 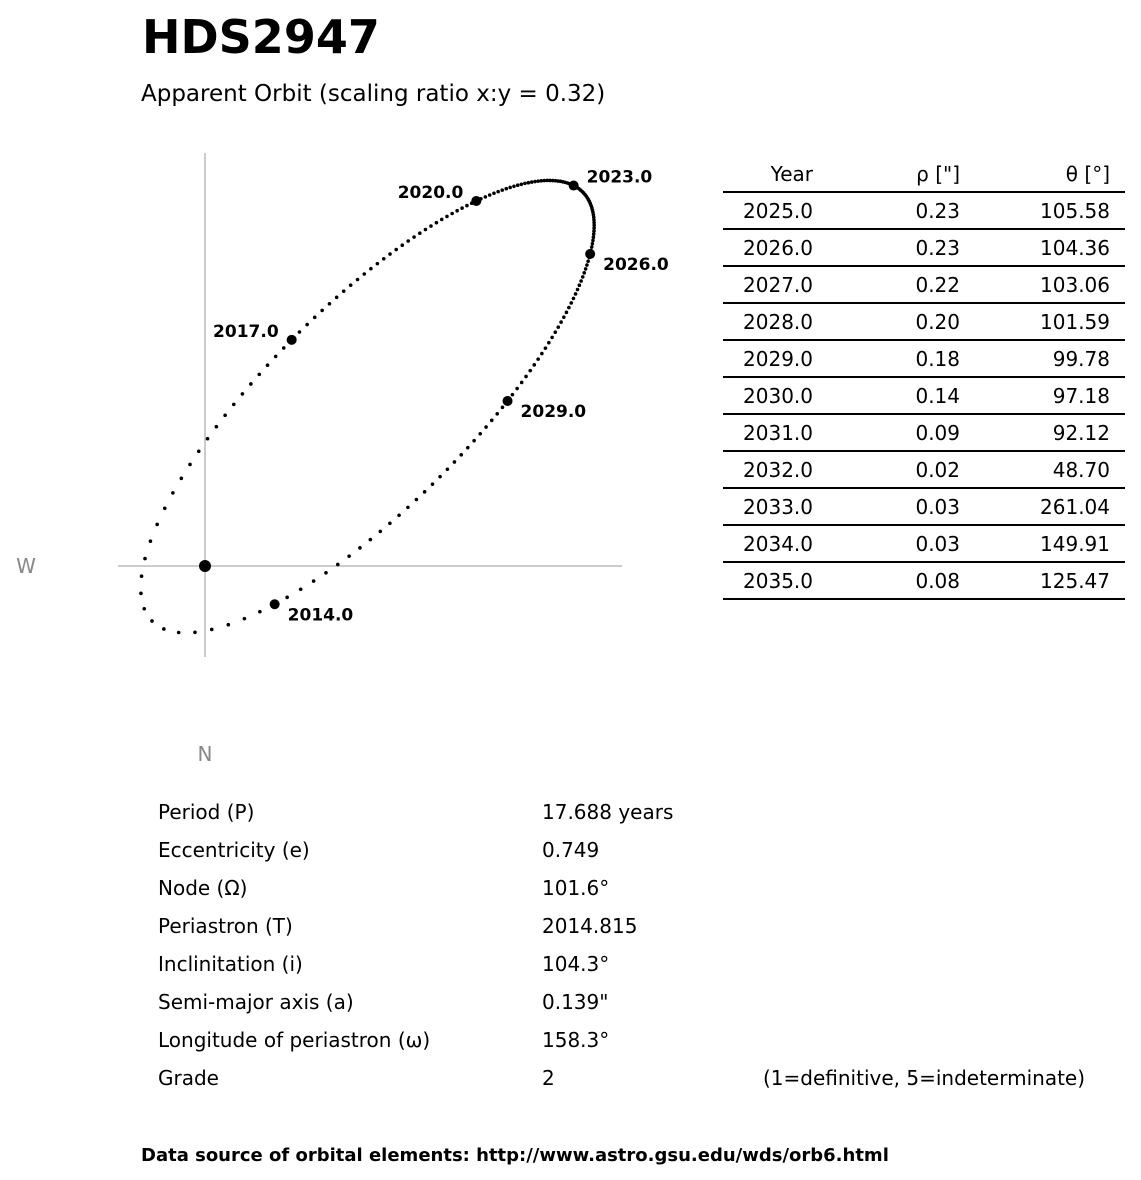 I want to click on element-label: Longitude of periastron (ω), so click(x=294, y=1040).